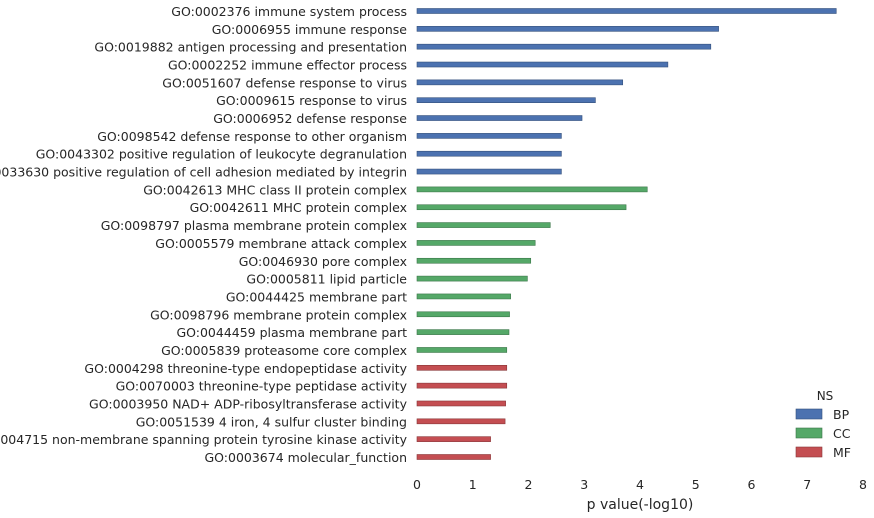 The image size is (874, 518). I want to click on legend-label: BP, so click(841, 414).